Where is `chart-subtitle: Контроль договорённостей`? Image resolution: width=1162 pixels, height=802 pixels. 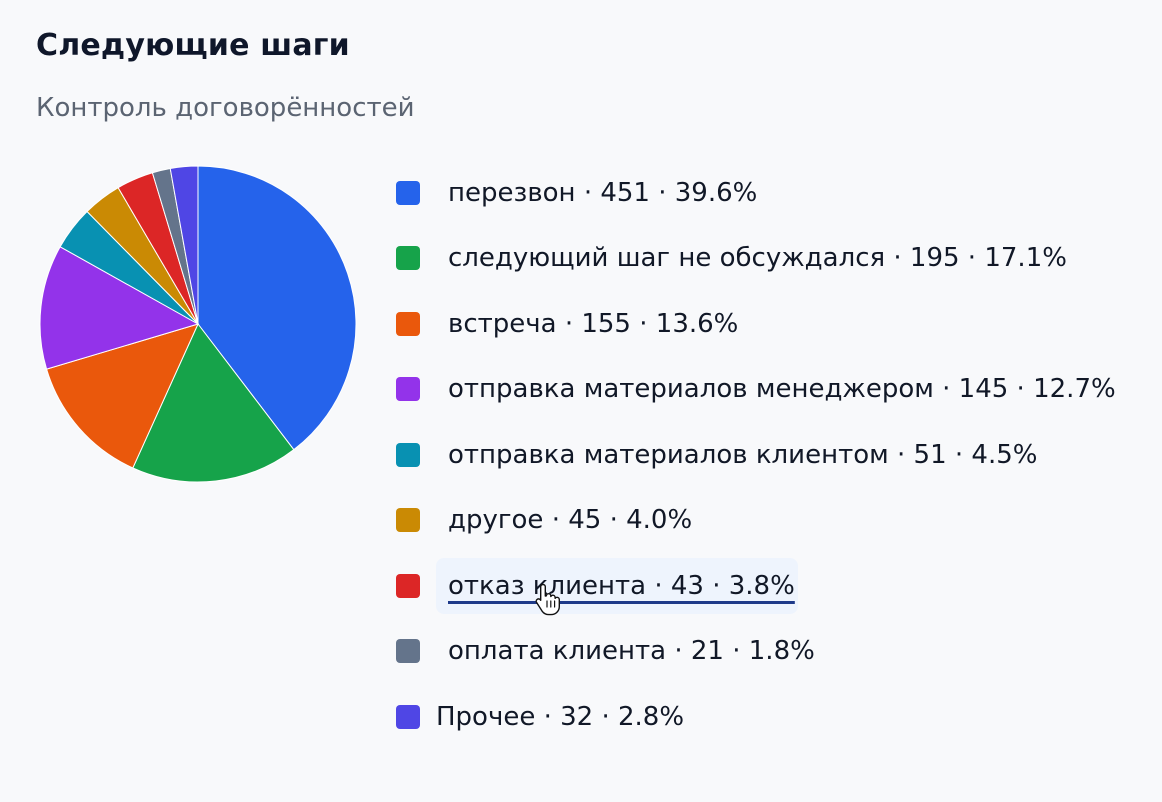
chart-subtitle: Контроль договорённостей is located at coordinates (225, 108).